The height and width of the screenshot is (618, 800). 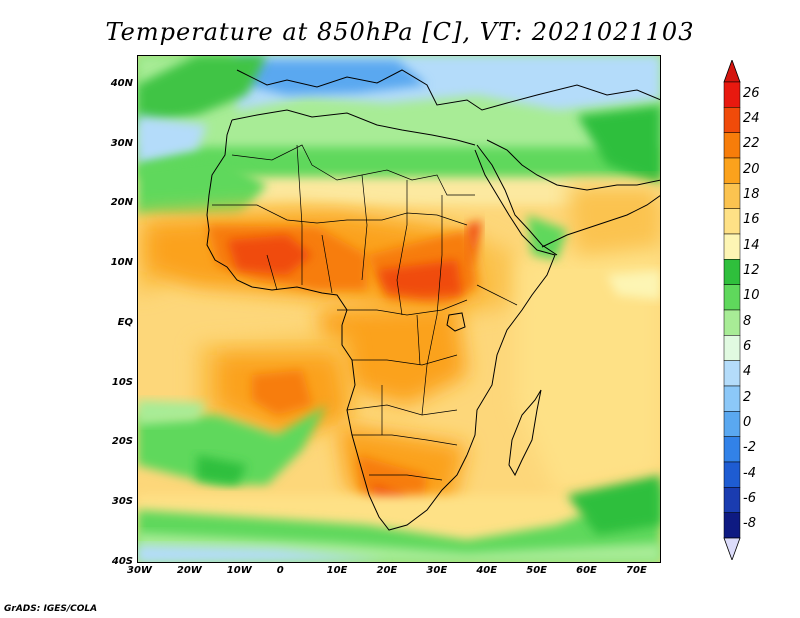 What do you see at coordinates (751, 144) in the screenshot?
I see `colorbar-tick-label: 22` at bounding box center [751, 144].